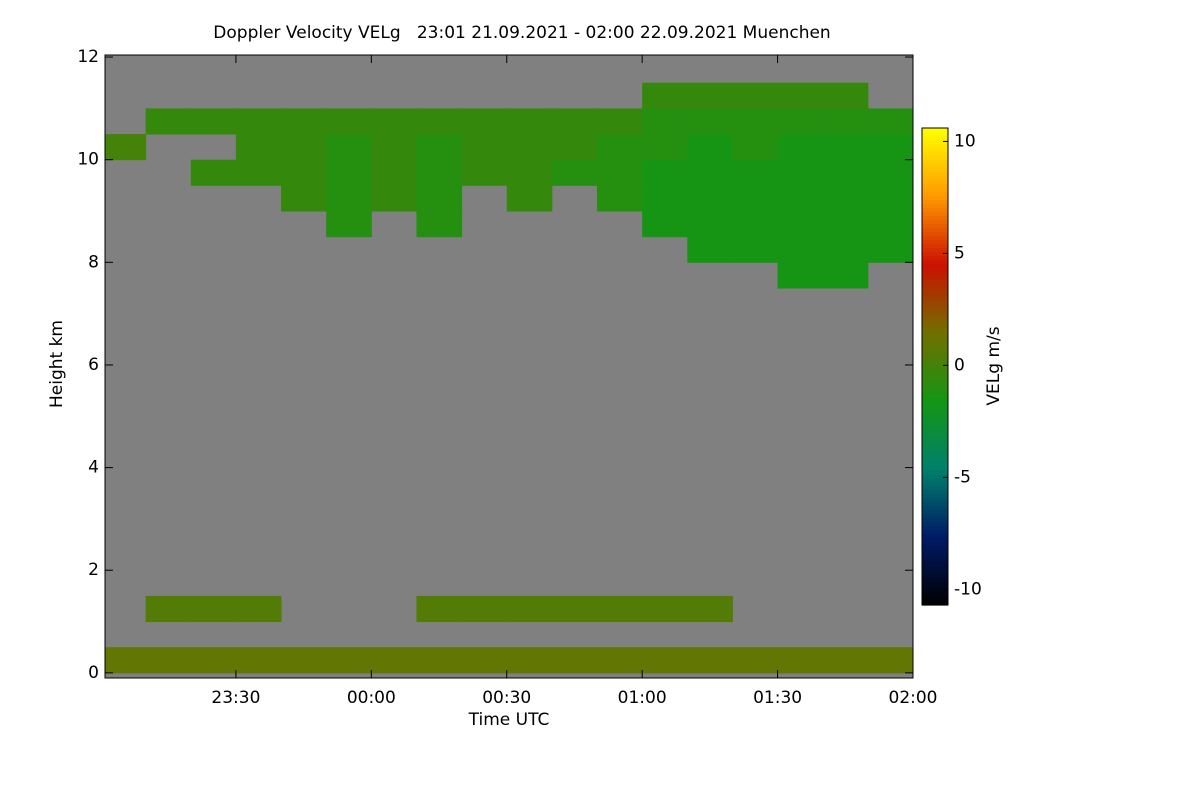 The width and height of the screenshot is (1200, 800). Describe the element at coordinates (88, 160) in the screenshot. I see `y-tick-label: 10` at that location.